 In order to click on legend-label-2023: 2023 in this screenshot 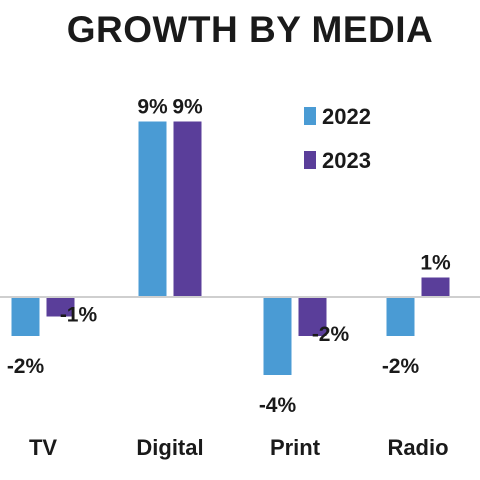, I will do `click(346, 160)`.